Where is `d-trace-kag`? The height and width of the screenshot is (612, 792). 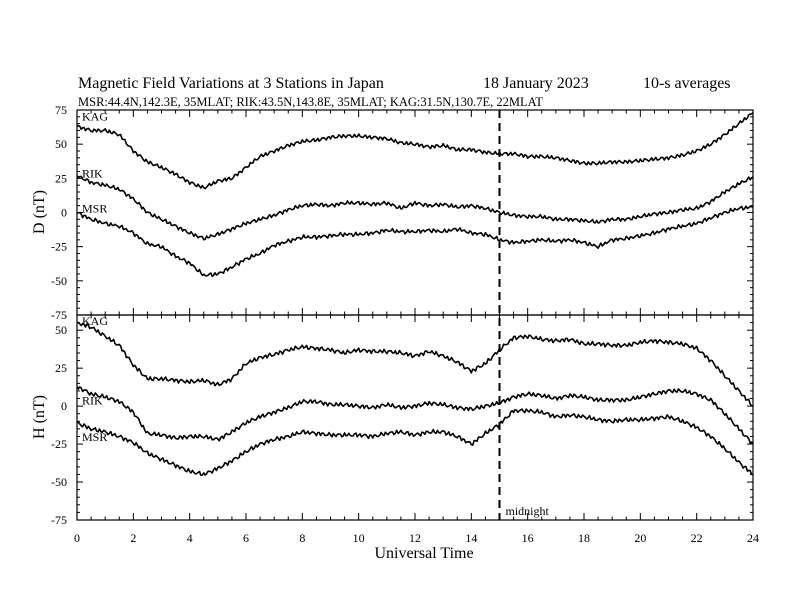 d-trace-kag is located at coordinates (415, 151).